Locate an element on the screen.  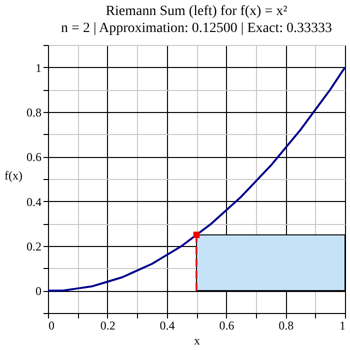
x-tick-label: 0.4 is located at coordinates (167, 325).